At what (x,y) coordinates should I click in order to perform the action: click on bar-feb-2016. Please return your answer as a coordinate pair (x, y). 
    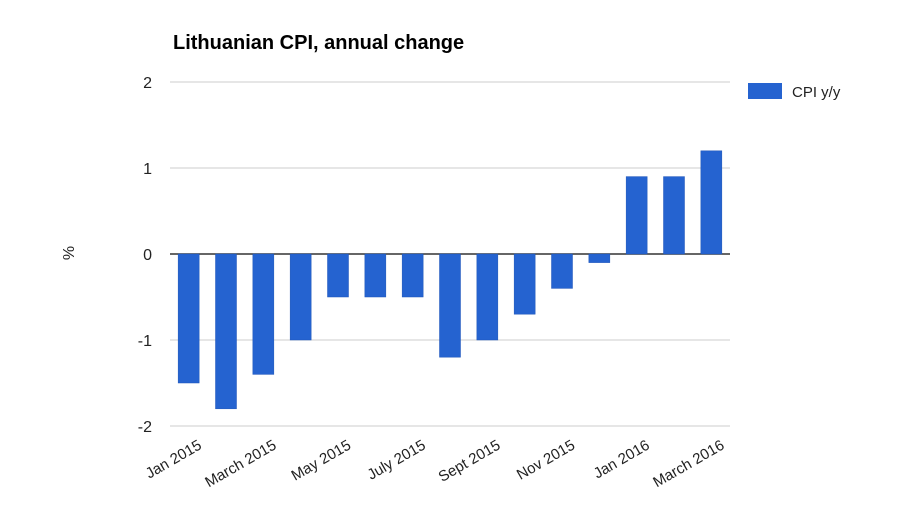
    Looking at the image, I should click on (674, 215).